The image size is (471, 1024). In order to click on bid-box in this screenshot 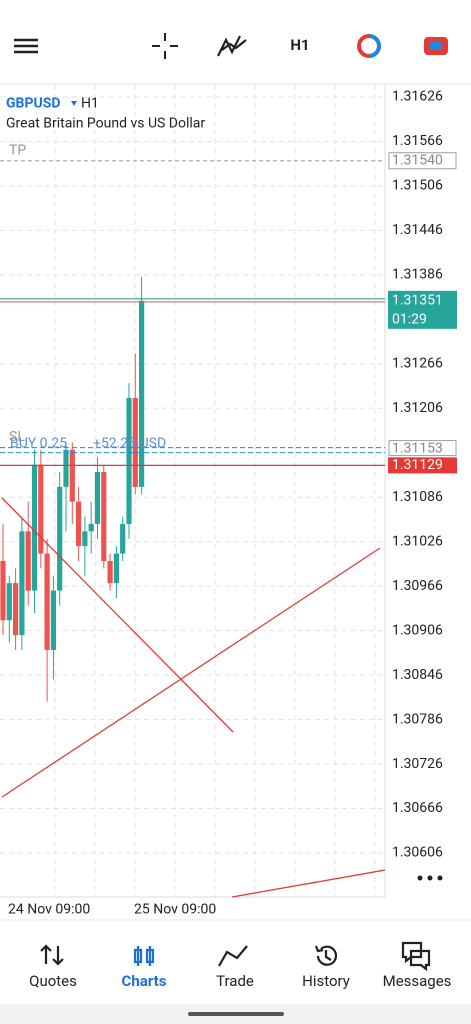, I will do `click(422, 309)`.